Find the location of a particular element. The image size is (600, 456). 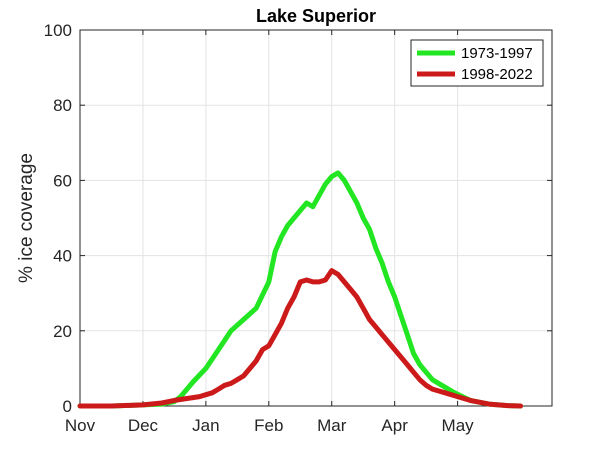

x-tick-label: Mar is located at coordinates (332, 425).